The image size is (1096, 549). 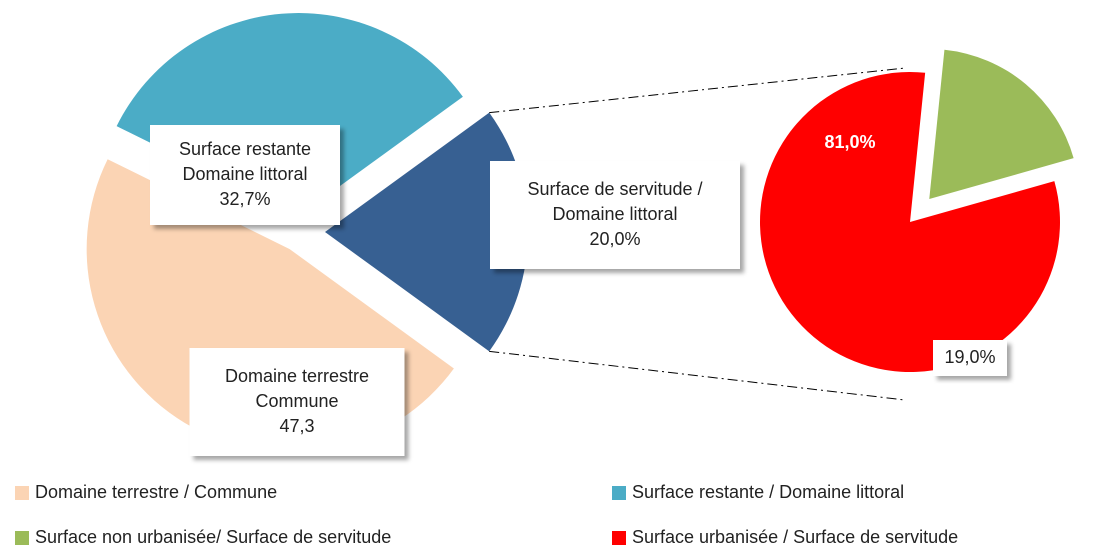 I want to click on data-label: 32,7%, so click(x=244, y=199).